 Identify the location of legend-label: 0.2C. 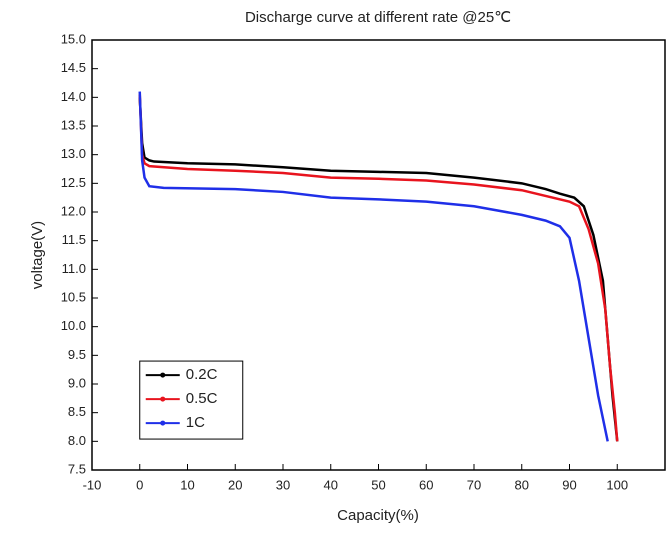
(202, 374).